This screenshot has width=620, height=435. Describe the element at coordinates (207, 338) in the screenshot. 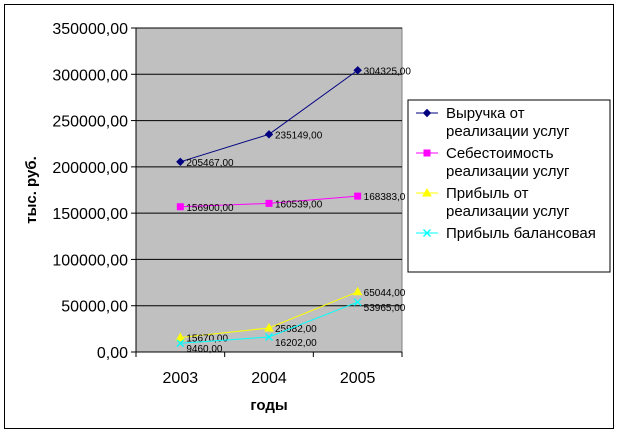

I see `data-label: 15670,00` at that location.